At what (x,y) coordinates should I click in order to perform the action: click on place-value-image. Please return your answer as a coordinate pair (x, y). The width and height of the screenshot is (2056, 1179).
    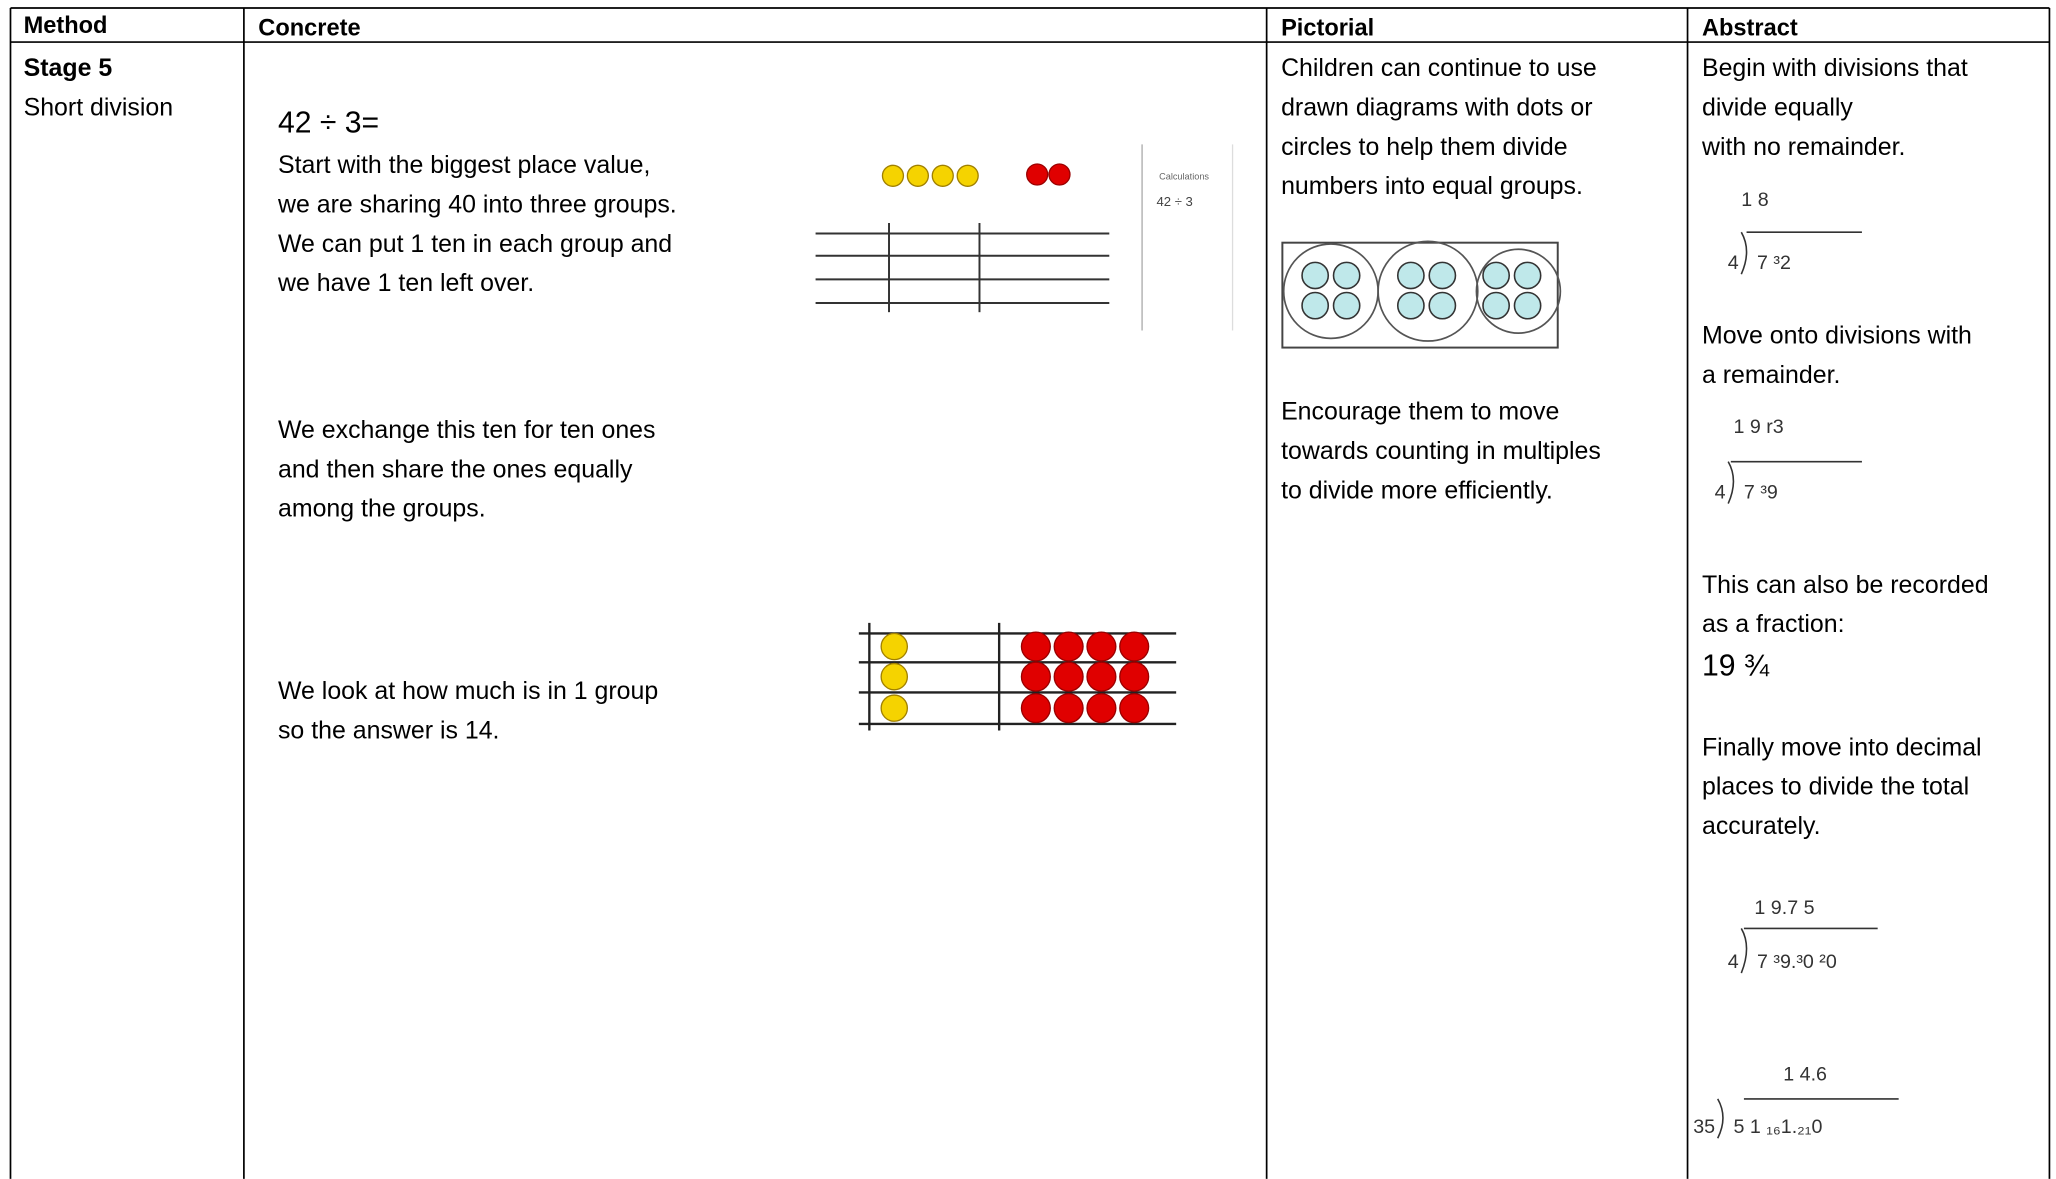
    Looking at the image, I should click on (1017, 676).